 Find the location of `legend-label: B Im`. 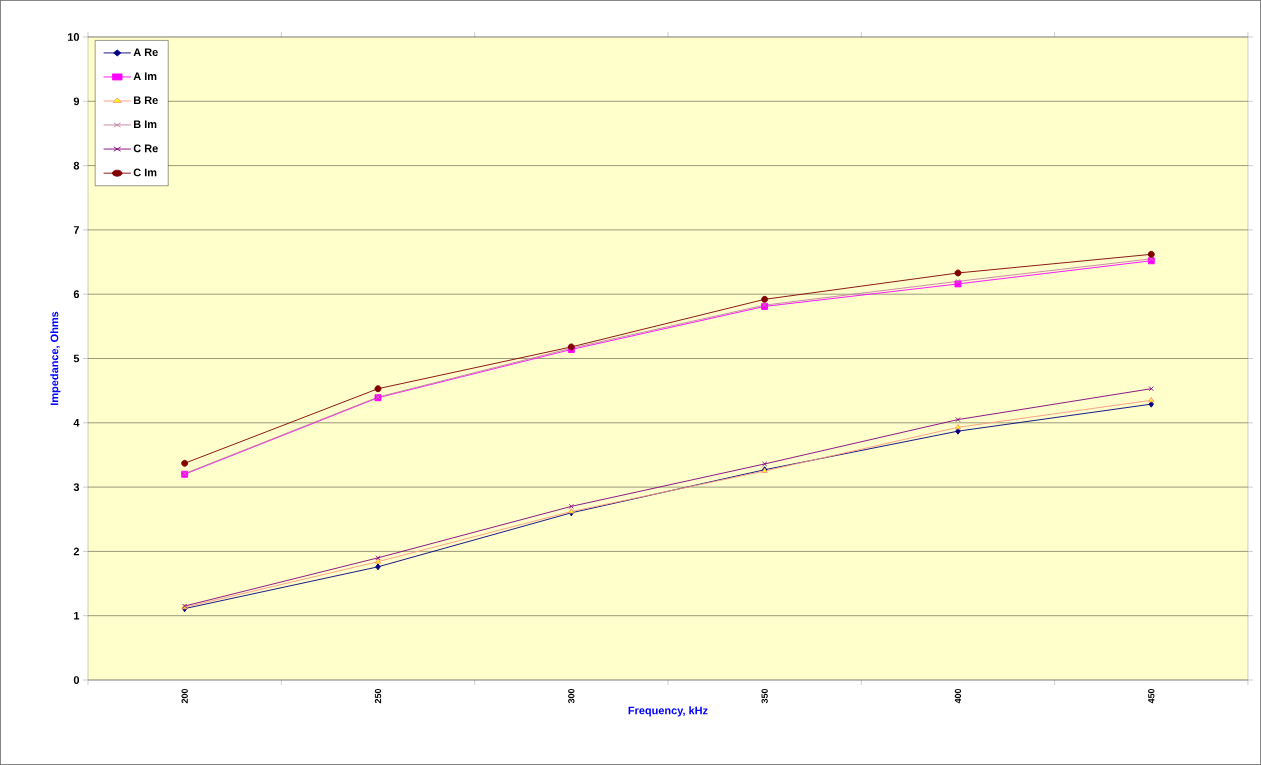

legend-label: B Im is located at coordinates (145, 124).